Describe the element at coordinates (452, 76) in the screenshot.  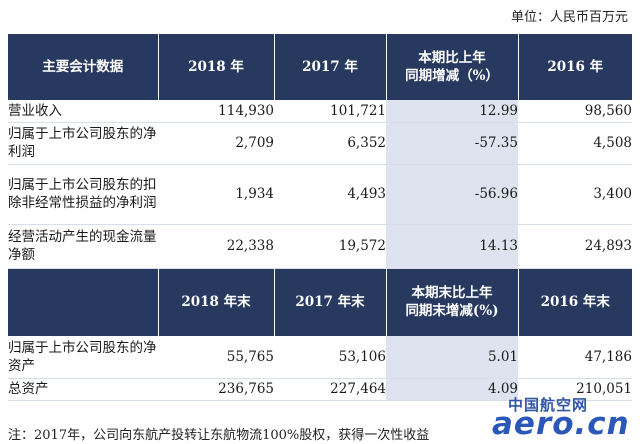
I see `header-change-line2: 同期增减（%）` at that location.